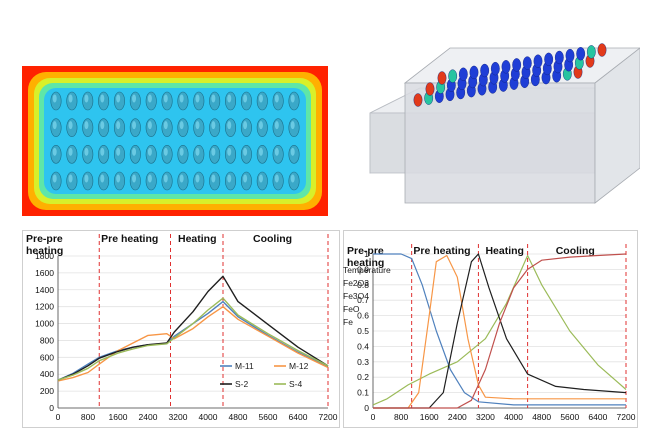  Describe the element at coordinates (51, 408) in the screenshot. I see `y-tick-label: 0` at that location.